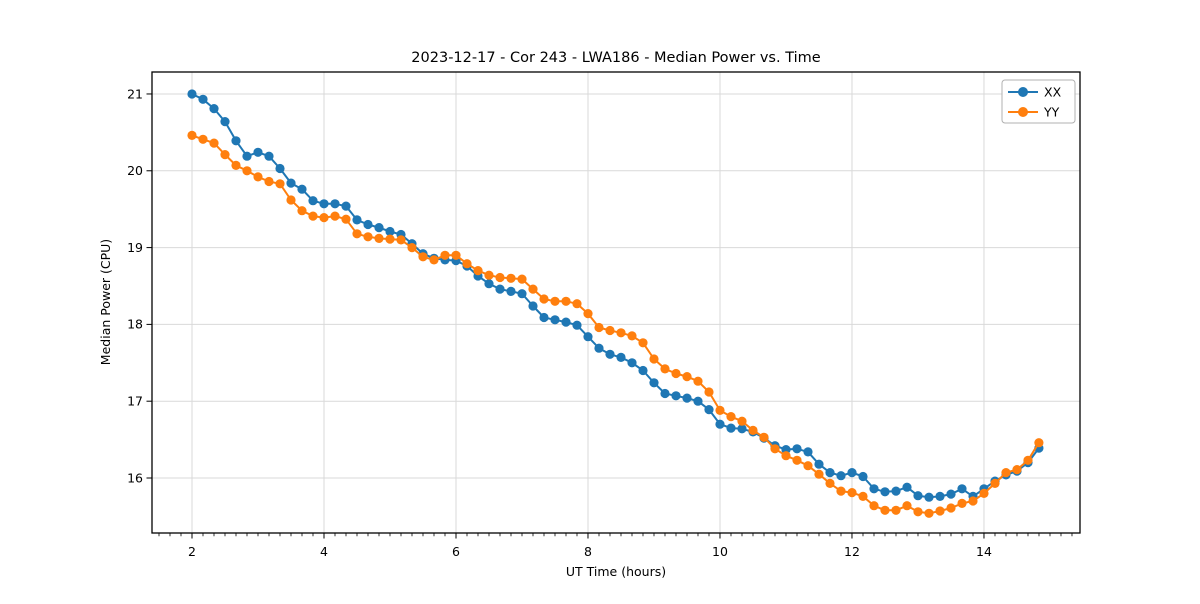 The height and width of the screenshot is (604, 1200). I want to click on legend-entry-yy: YY, so click(1034, 111).